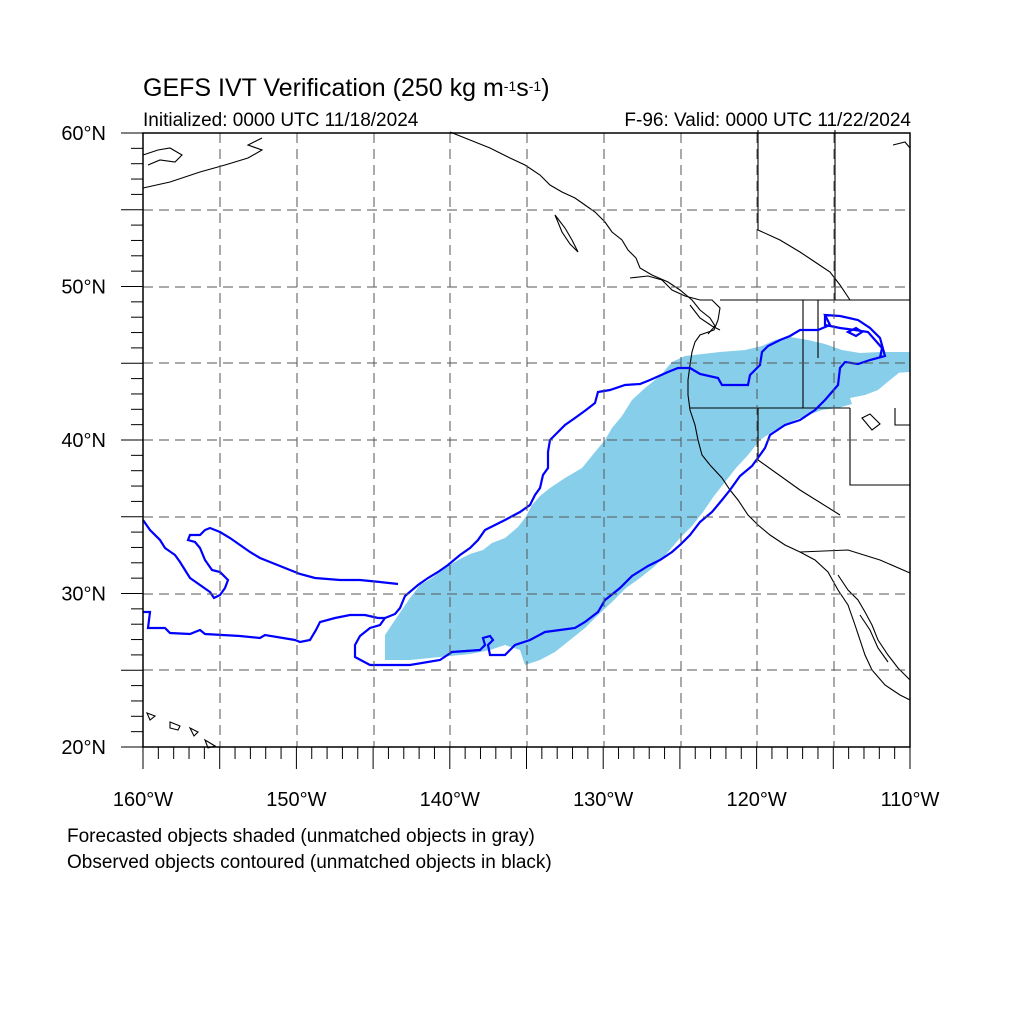  I want to click on latitude-tick-label: 30°N, so click(83, 595).